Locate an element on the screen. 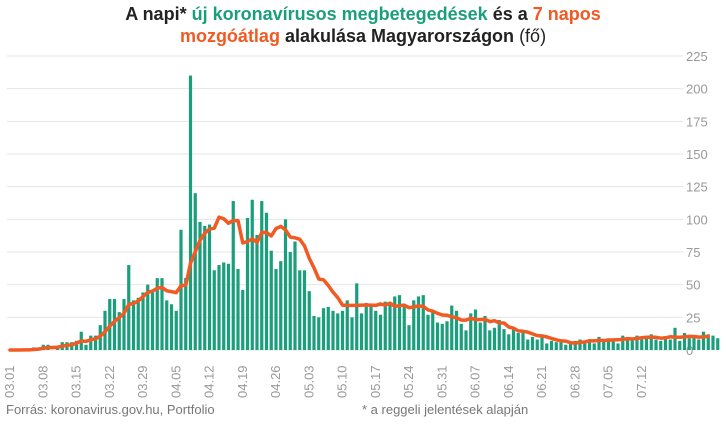  y-tick-label-6: 150 is located at coordinates (697, 154).